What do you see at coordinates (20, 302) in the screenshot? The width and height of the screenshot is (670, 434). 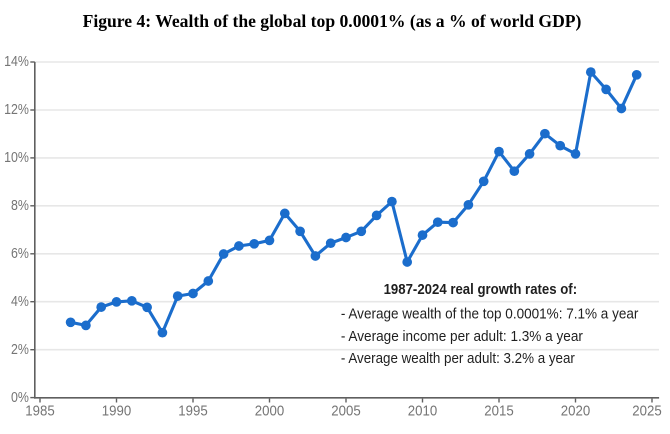 I see `svg-text: 4%` at bounding box center [20, 302].